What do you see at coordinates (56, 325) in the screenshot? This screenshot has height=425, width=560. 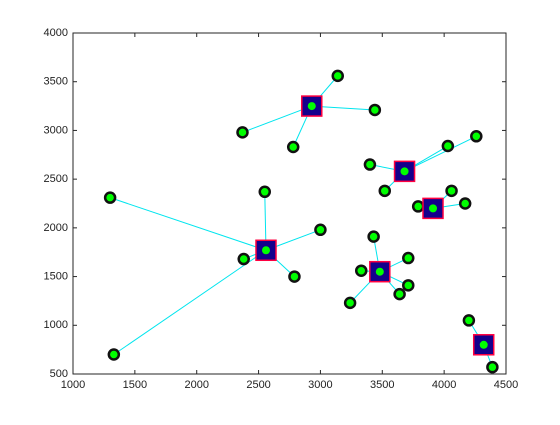 I see `y-tick-label: 1000` at bounding box center [56, 325].